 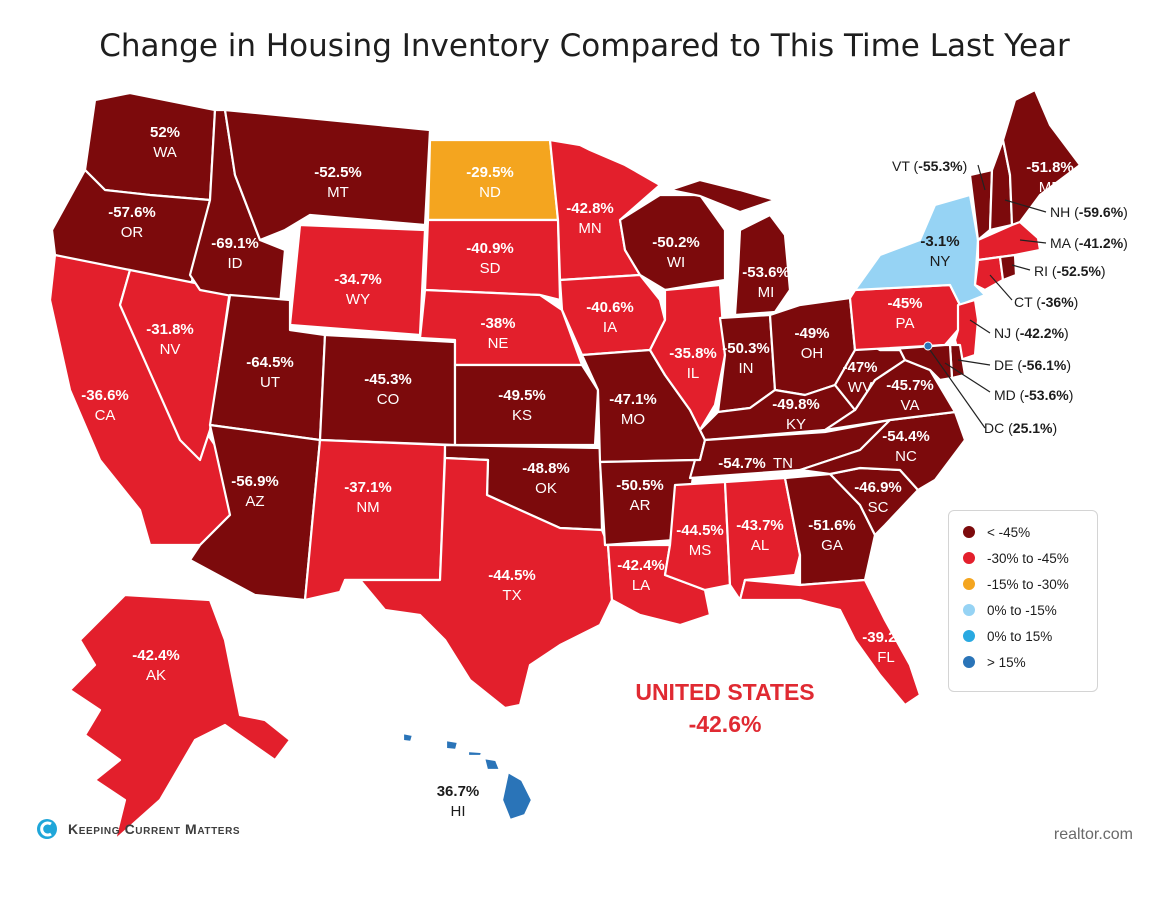 What do you see at coordinates (492, 260) in the screenshot?
I see `state-SD` at bounding box center [492, 260].